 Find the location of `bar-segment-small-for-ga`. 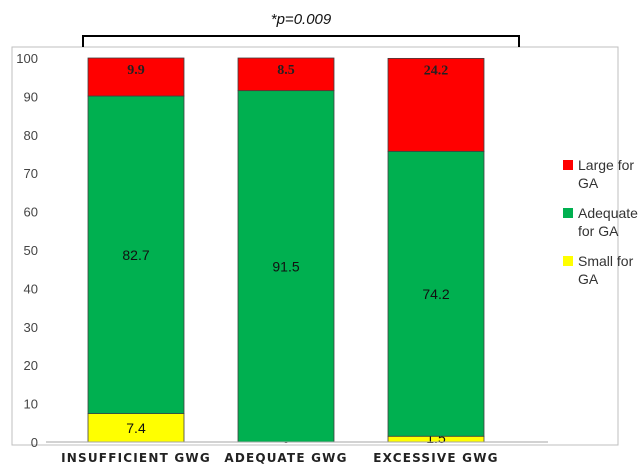

bar-segment-small-for-ga is located at coordinates (136, 428).